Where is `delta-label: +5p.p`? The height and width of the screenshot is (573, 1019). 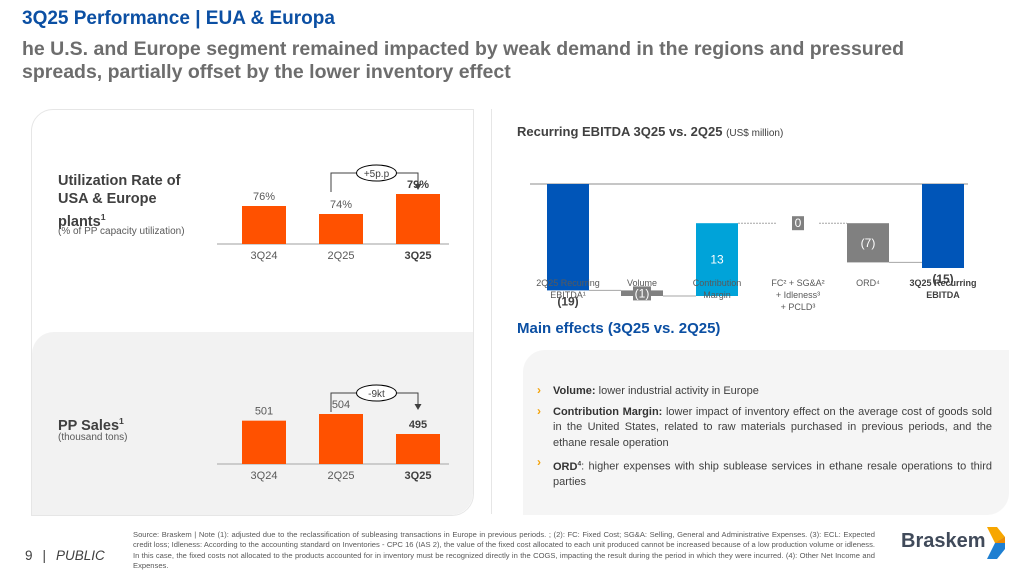
delta-label: +5p.p is located at coordinates (377, 174).